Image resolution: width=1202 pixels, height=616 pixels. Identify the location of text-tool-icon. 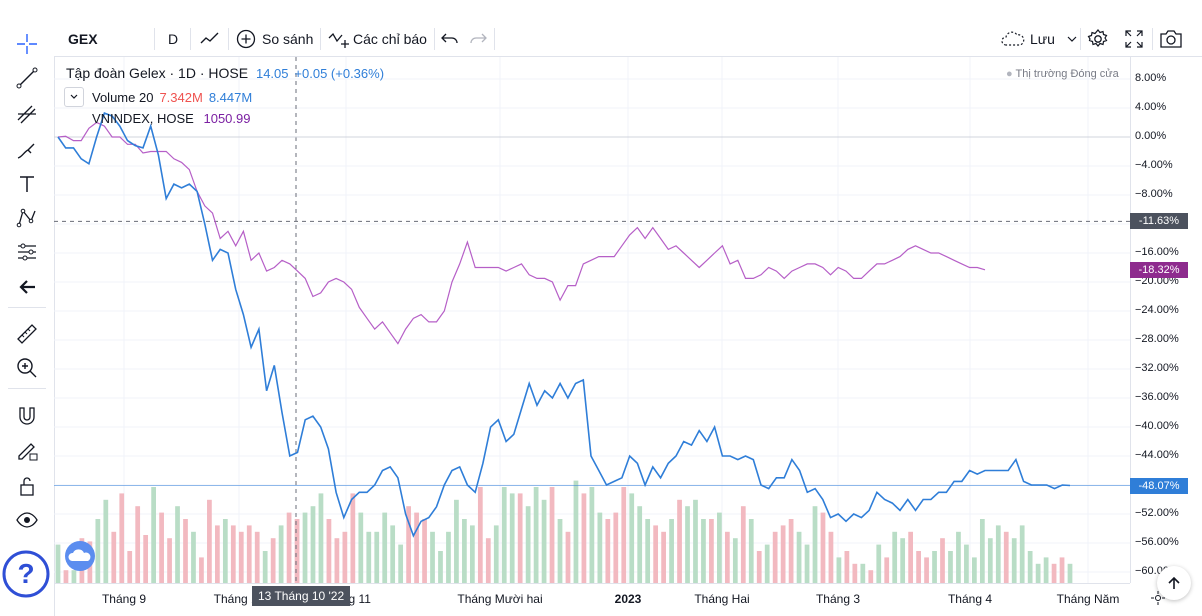
(27, 184).